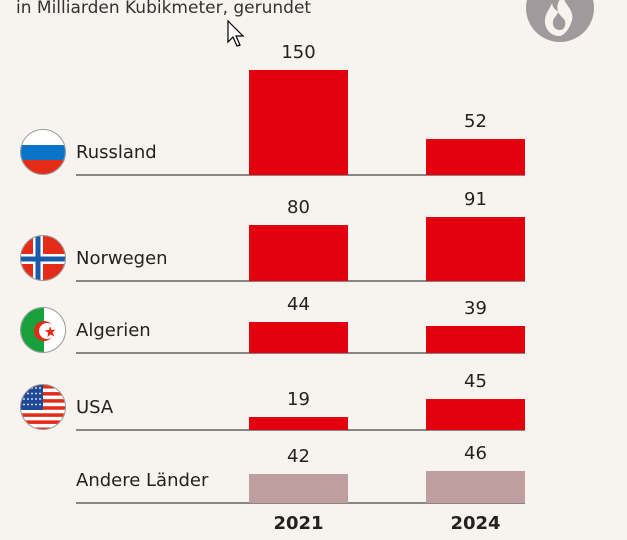 Image resolution: width=627 pixels, height=540 pixels. What do you see at coordinates (298, 488) in the screenshot?
I see `bar-andere-länder-2021` at bounding box center [298, 488].